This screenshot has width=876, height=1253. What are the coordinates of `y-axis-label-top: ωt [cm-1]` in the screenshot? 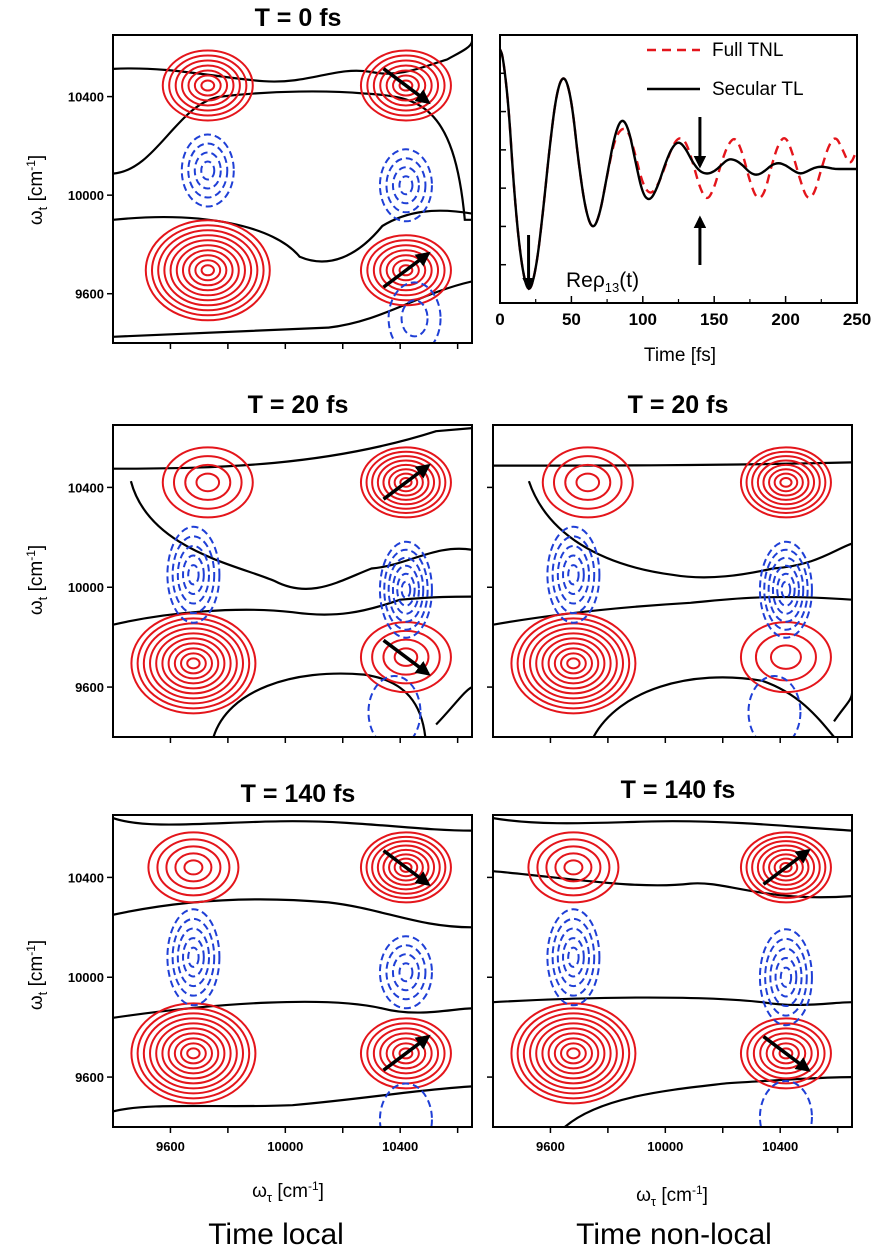 It's located at (37, 190).